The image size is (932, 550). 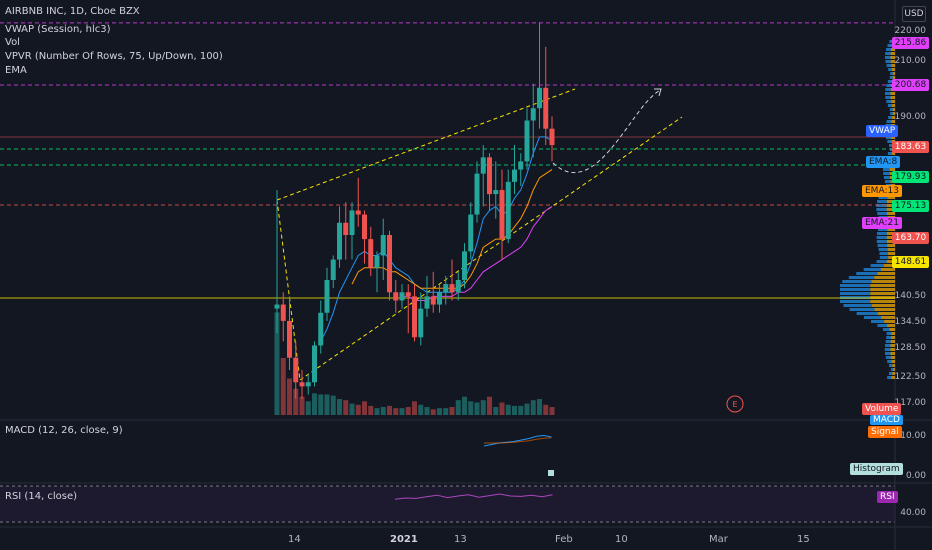 I want to click on legend-macd: MACD (12, 26, close, 9), so click(x=64, y=430).